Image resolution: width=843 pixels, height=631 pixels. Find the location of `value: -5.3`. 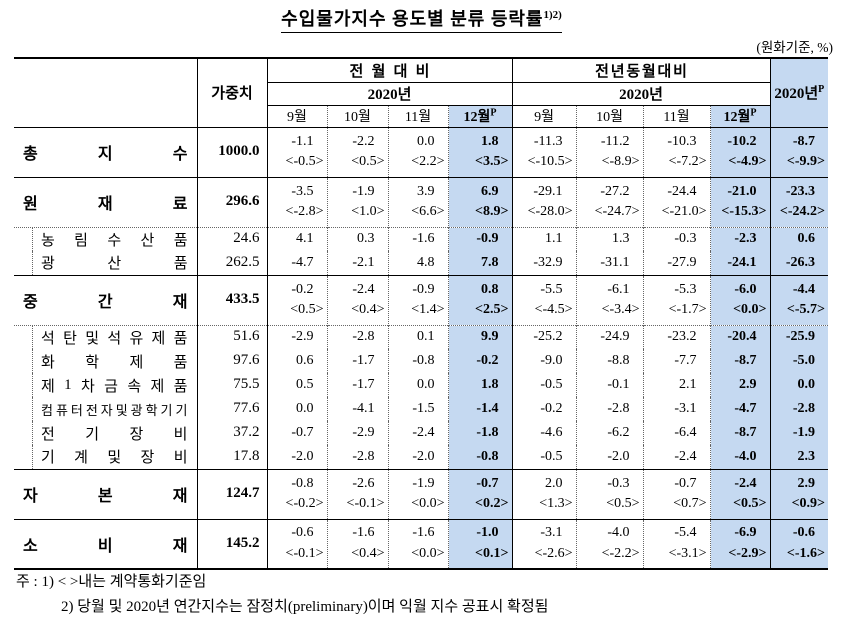

value: -5.3 is located at coordinates (685, 289).